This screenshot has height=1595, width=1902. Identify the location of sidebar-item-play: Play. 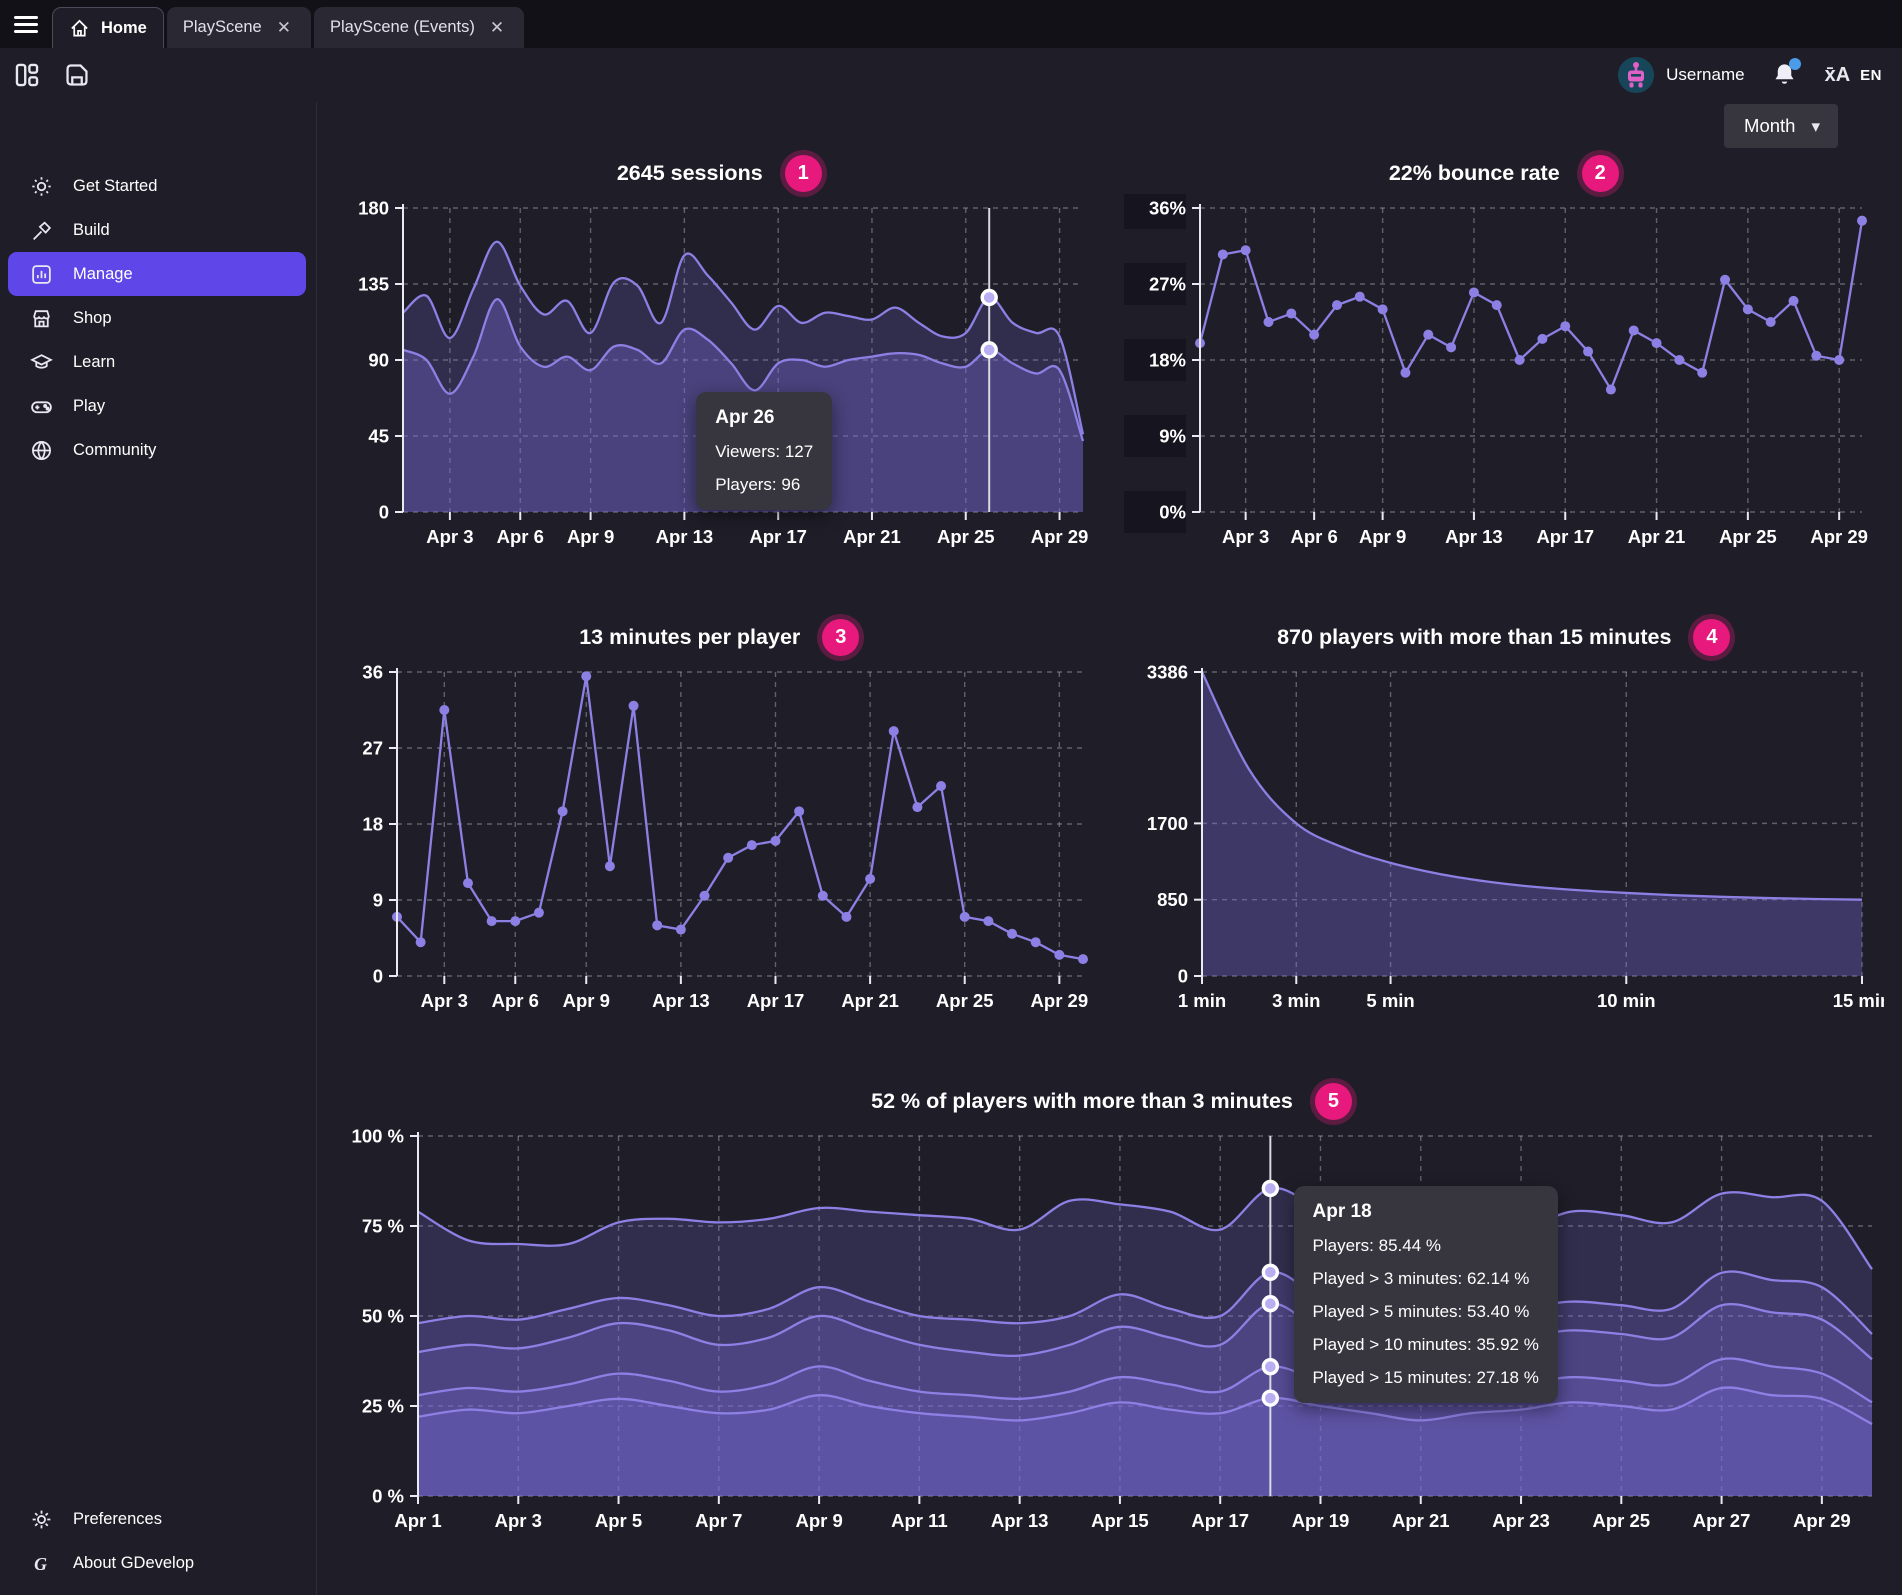
(157, 406).